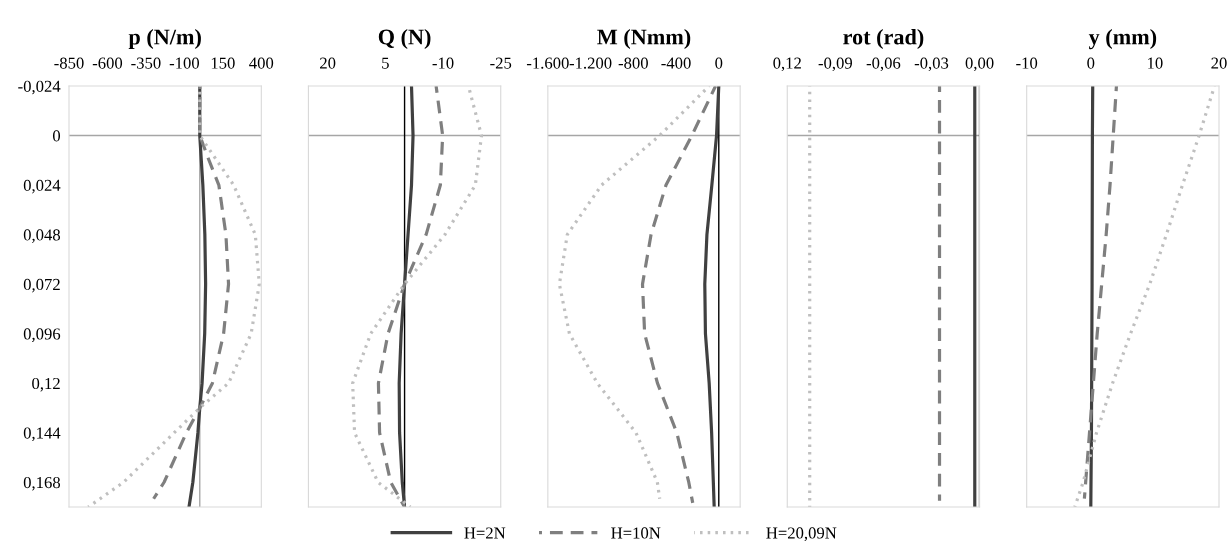 The height and width of the screenshot is (557, 1229). Describe the element at coordinates (787, 64) in the screenshot. I see `x-tick-label: 0,12` at that location.